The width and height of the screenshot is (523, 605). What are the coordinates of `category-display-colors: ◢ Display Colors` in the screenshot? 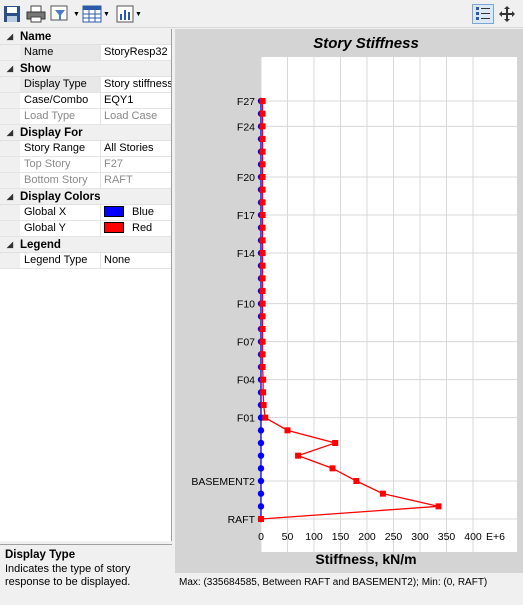 It's located at (85, 197).